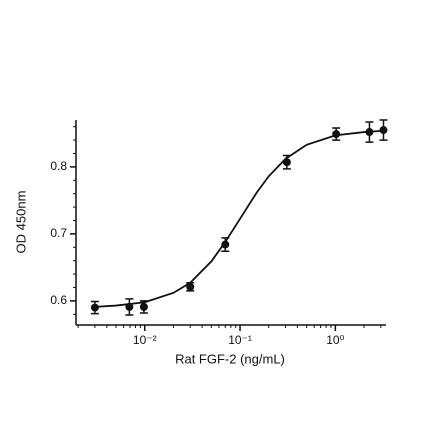 The height and width of the screenshot is (440, 440). I want to click on y-tick-label: 0.6, so click(58, 300).